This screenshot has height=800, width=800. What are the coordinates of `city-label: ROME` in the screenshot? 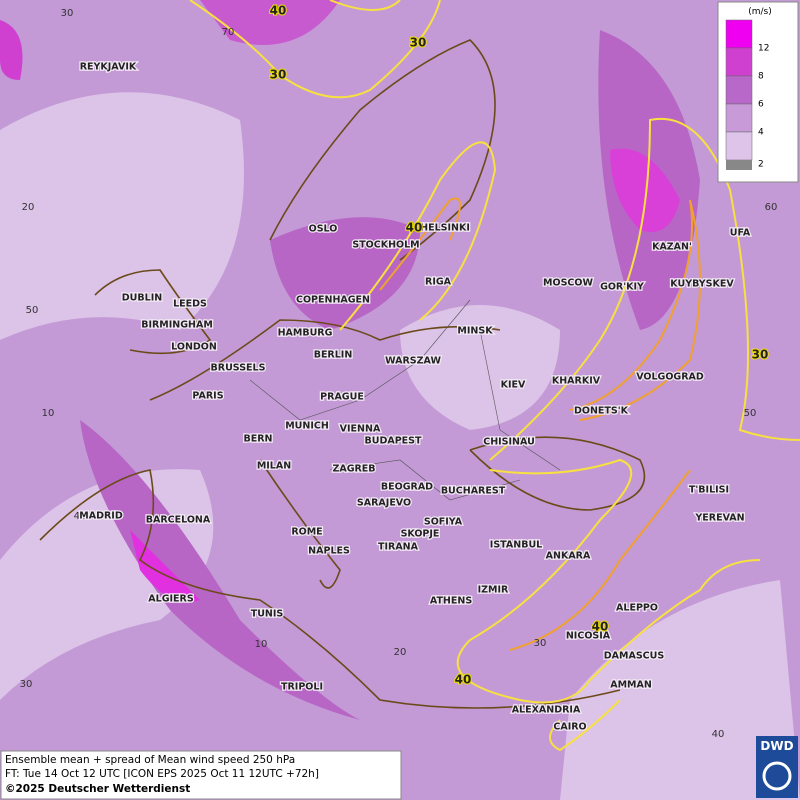 It's located at (306, 532).